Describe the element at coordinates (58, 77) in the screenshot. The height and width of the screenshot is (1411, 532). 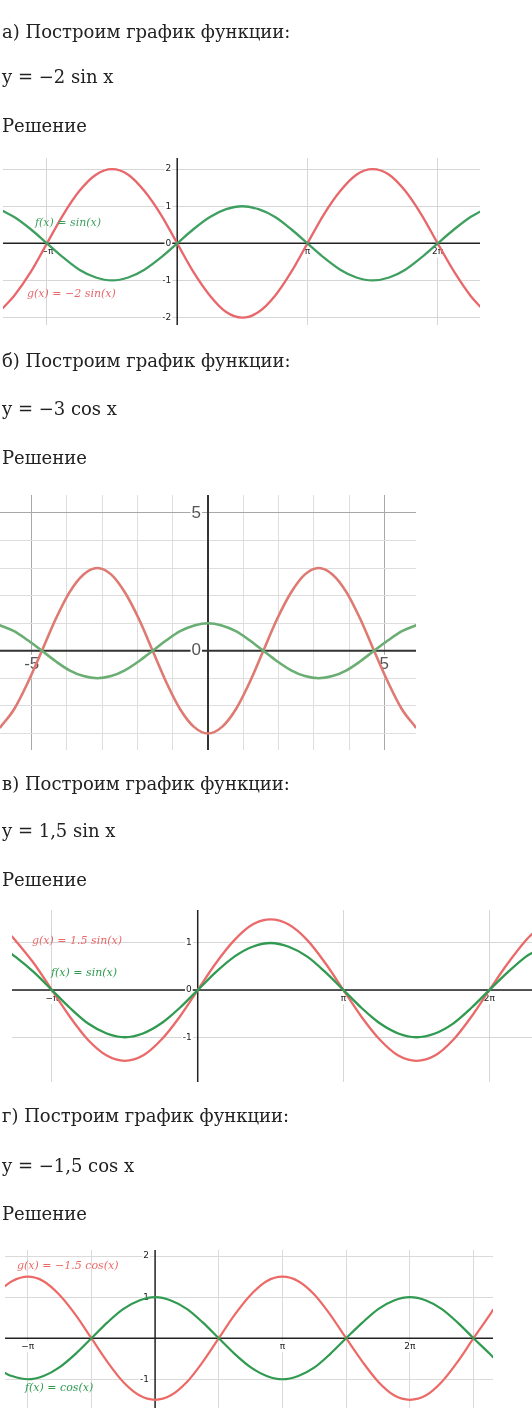
I see `chart-subtitle: y = −2 sin x` at that location.